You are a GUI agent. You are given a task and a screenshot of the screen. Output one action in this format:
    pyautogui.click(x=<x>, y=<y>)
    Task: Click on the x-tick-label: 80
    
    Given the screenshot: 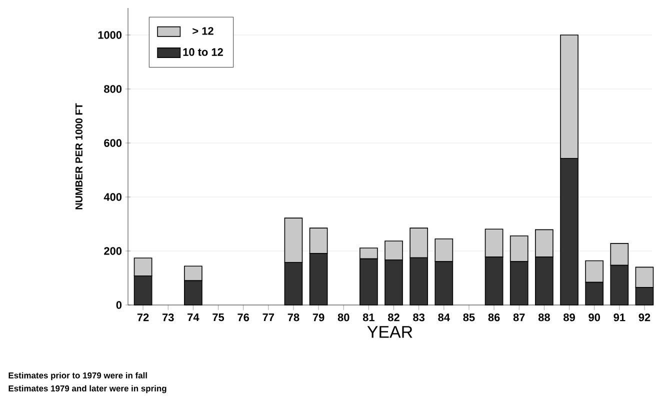 What is the action you would take?
    pyautogui.click(x=344, y=318)
    